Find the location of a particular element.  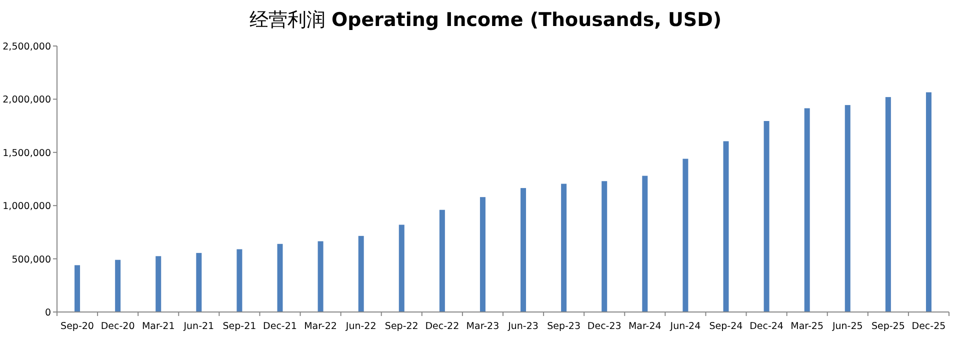

x-tick-label: Dec-21 is located at coordinates (280, 326).